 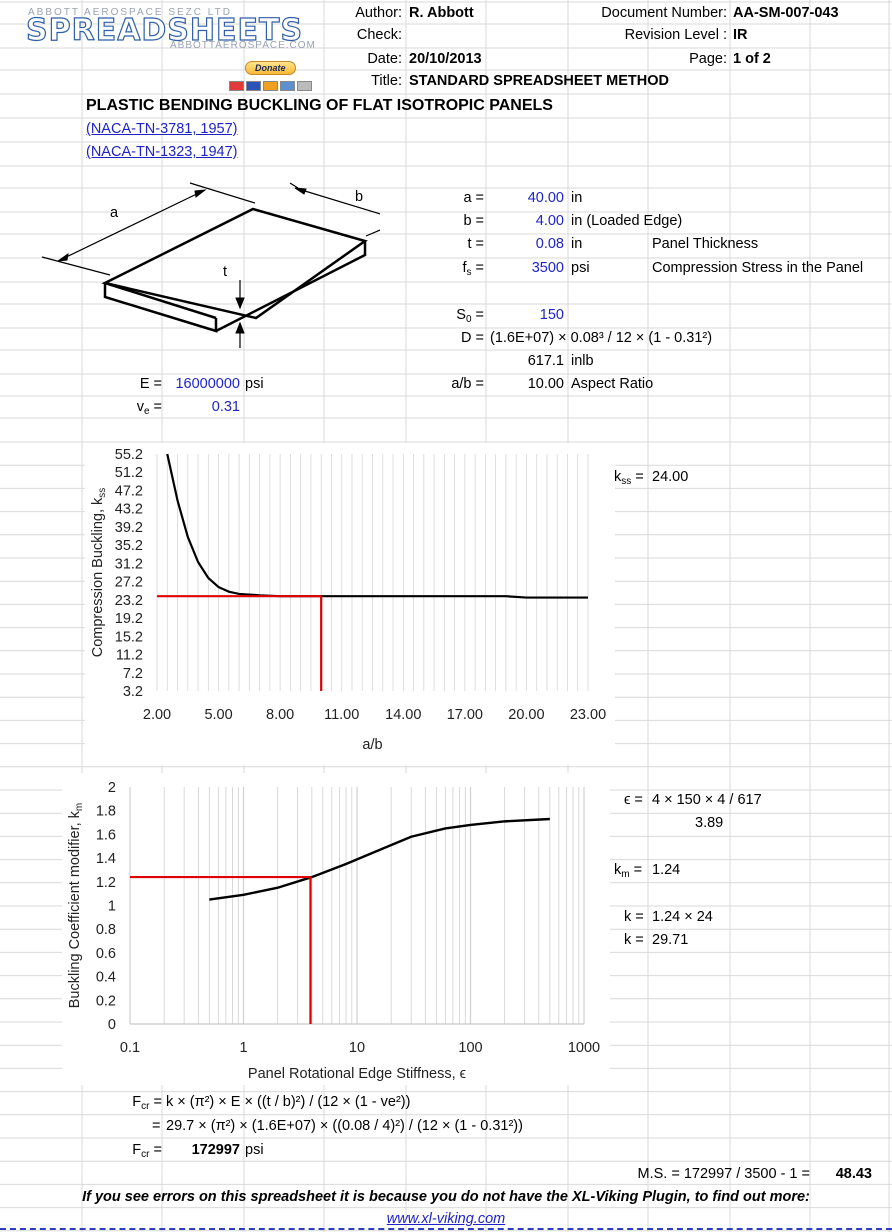 I want to click on logo-company: ABBOTT AEROSPACE SEZC LTD, so click(x=130, y=12).